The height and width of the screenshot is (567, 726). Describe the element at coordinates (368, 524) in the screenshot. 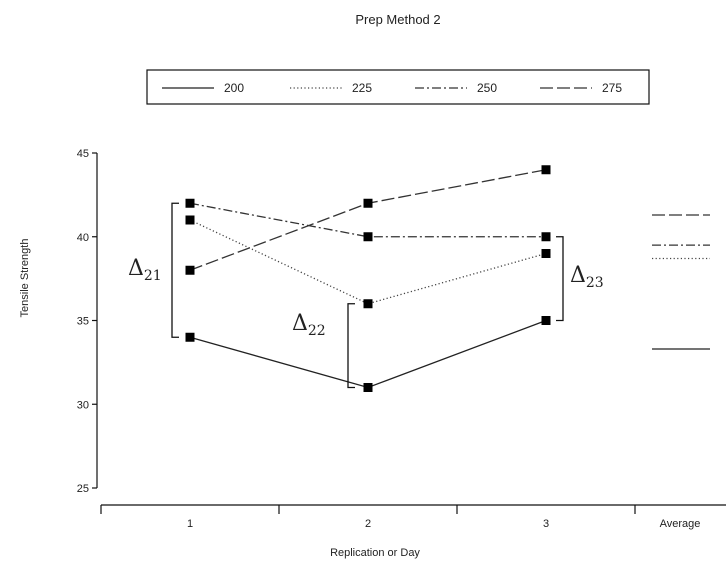

I see `x-tick-label-2: 2` at that location.